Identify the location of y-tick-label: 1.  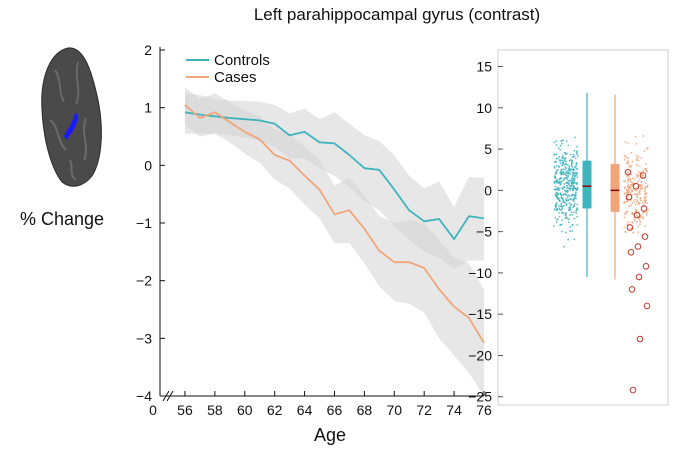
(148, 108).